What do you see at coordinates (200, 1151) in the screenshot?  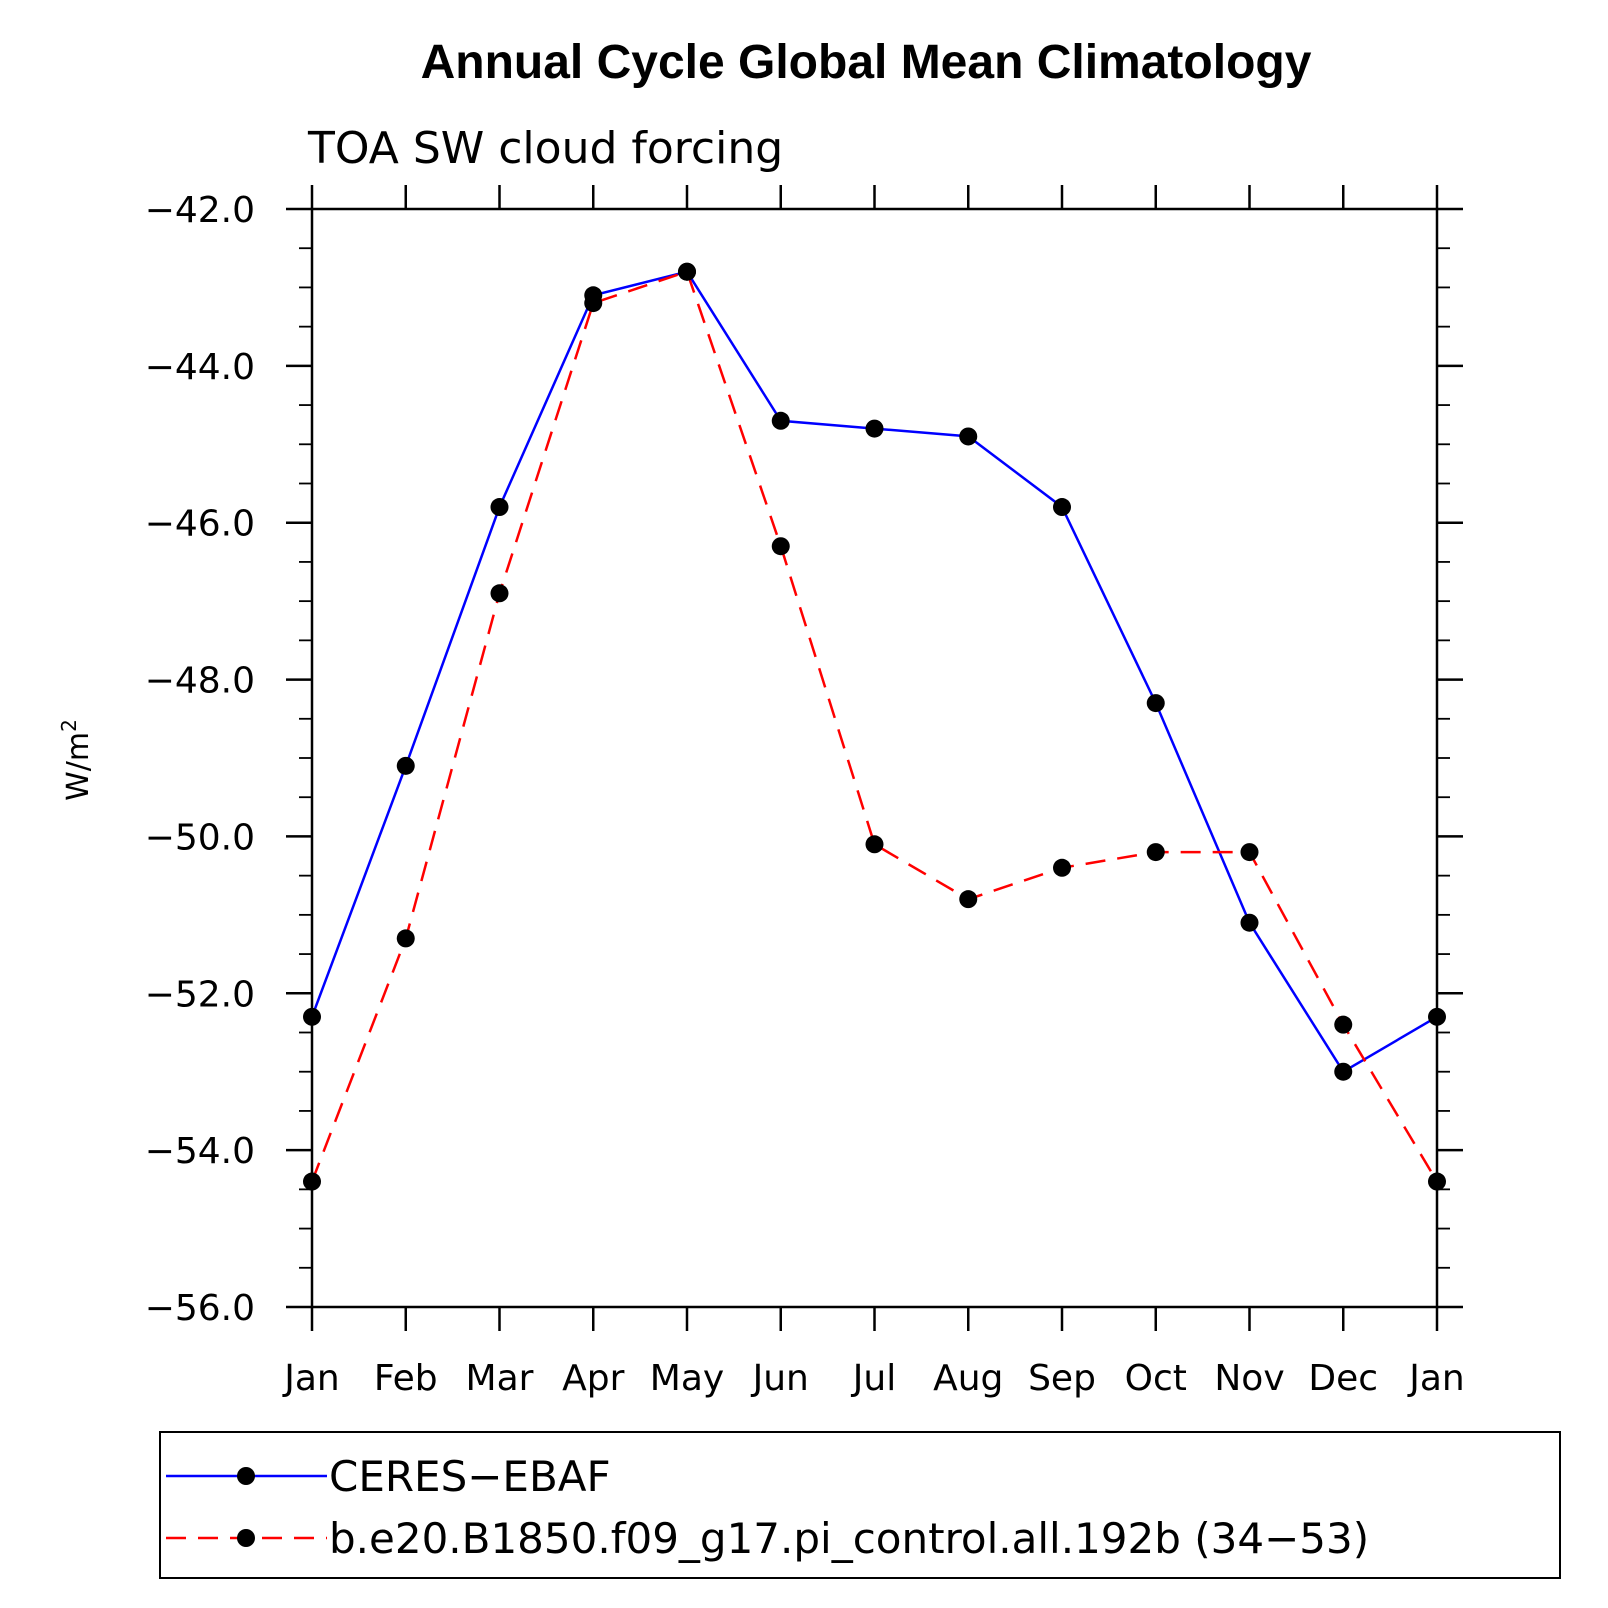 I see `y-tick-label: −54.0` at bounding box center [200, 1151].